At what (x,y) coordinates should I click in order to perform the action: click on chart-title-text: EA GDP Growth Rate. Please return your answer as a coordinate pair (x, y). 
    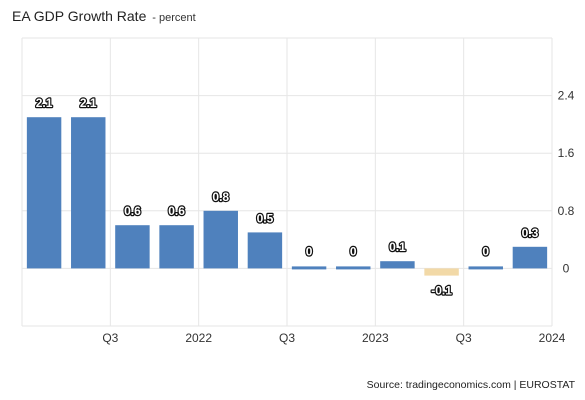
    Looking at the image, I should click on (79, 16).